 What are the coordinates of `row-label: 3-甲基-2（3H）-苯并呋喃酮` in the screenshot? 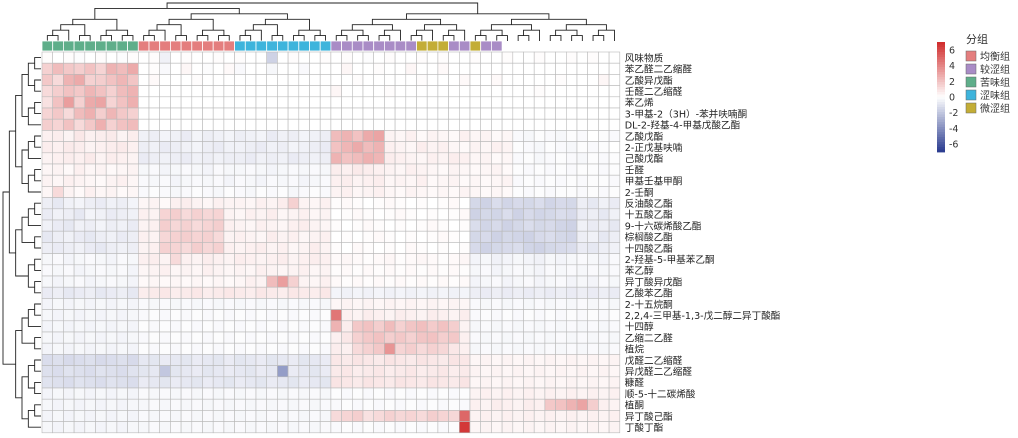 It's located at (686, 114).